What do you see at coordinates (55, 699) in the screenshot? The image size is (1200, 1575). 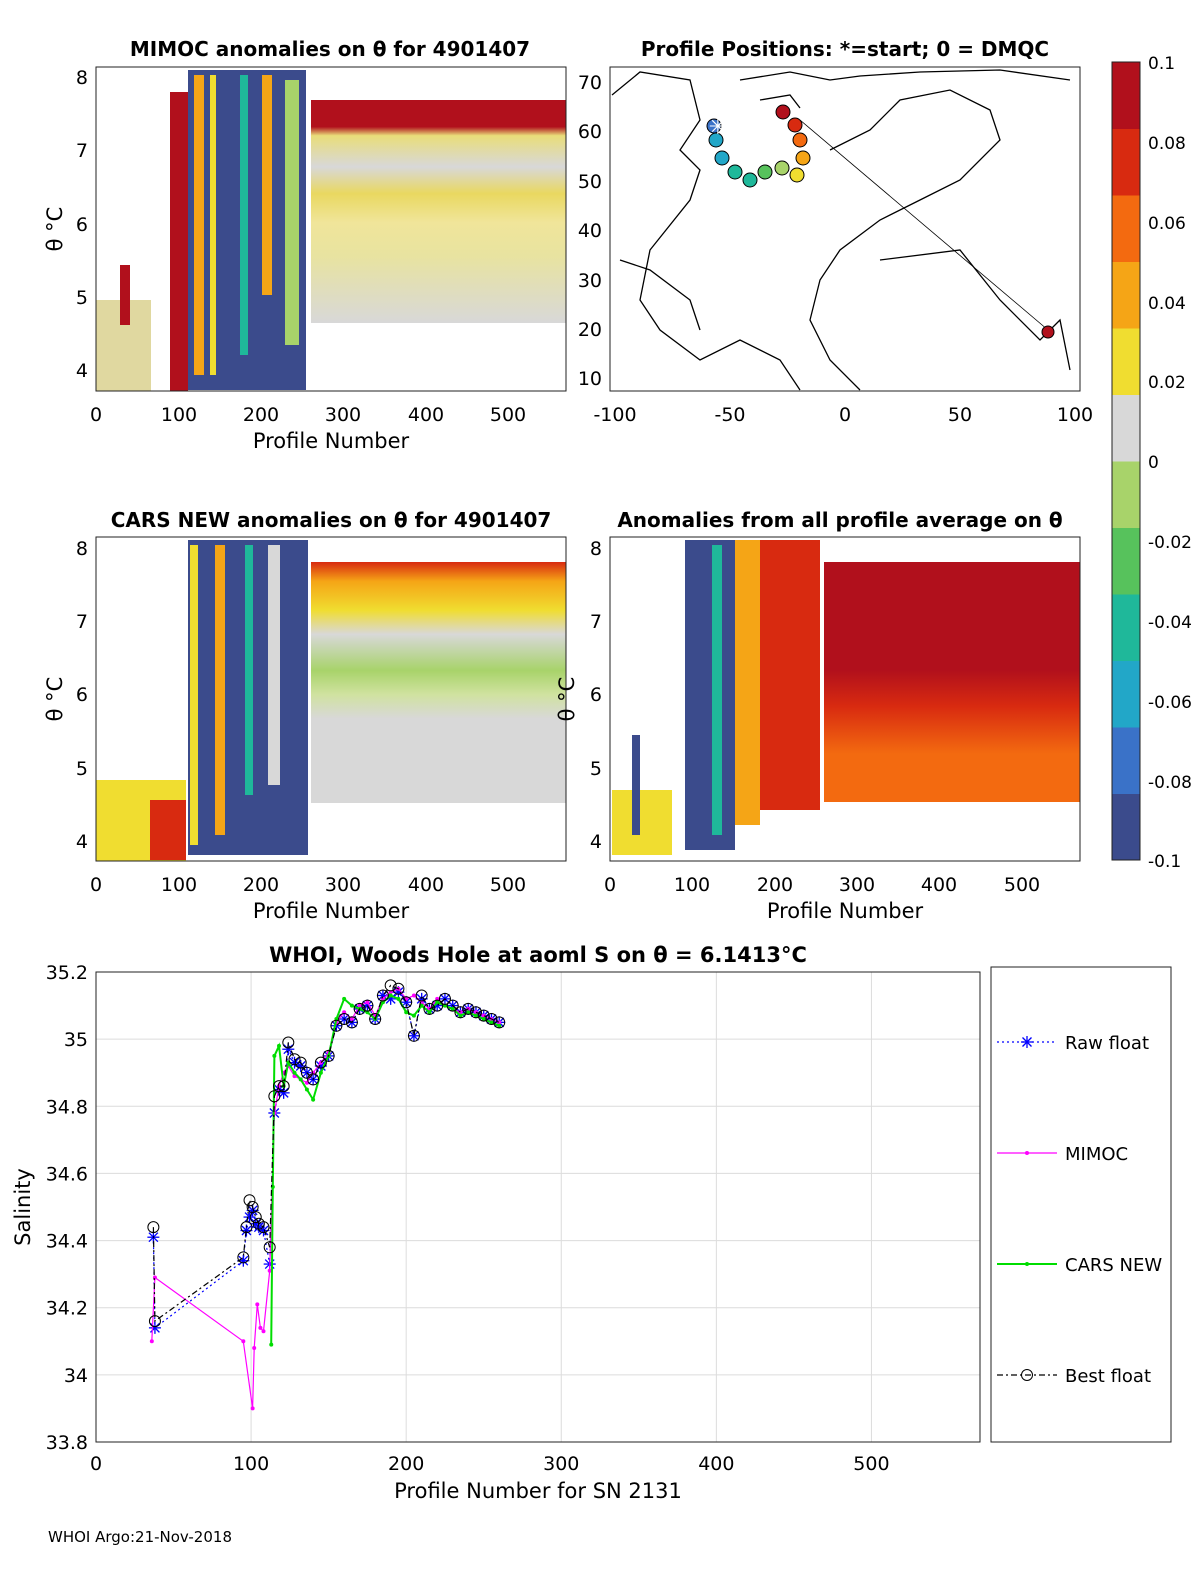 I see `cars-ylabel: θ °C` at bounding box center [55, 699].